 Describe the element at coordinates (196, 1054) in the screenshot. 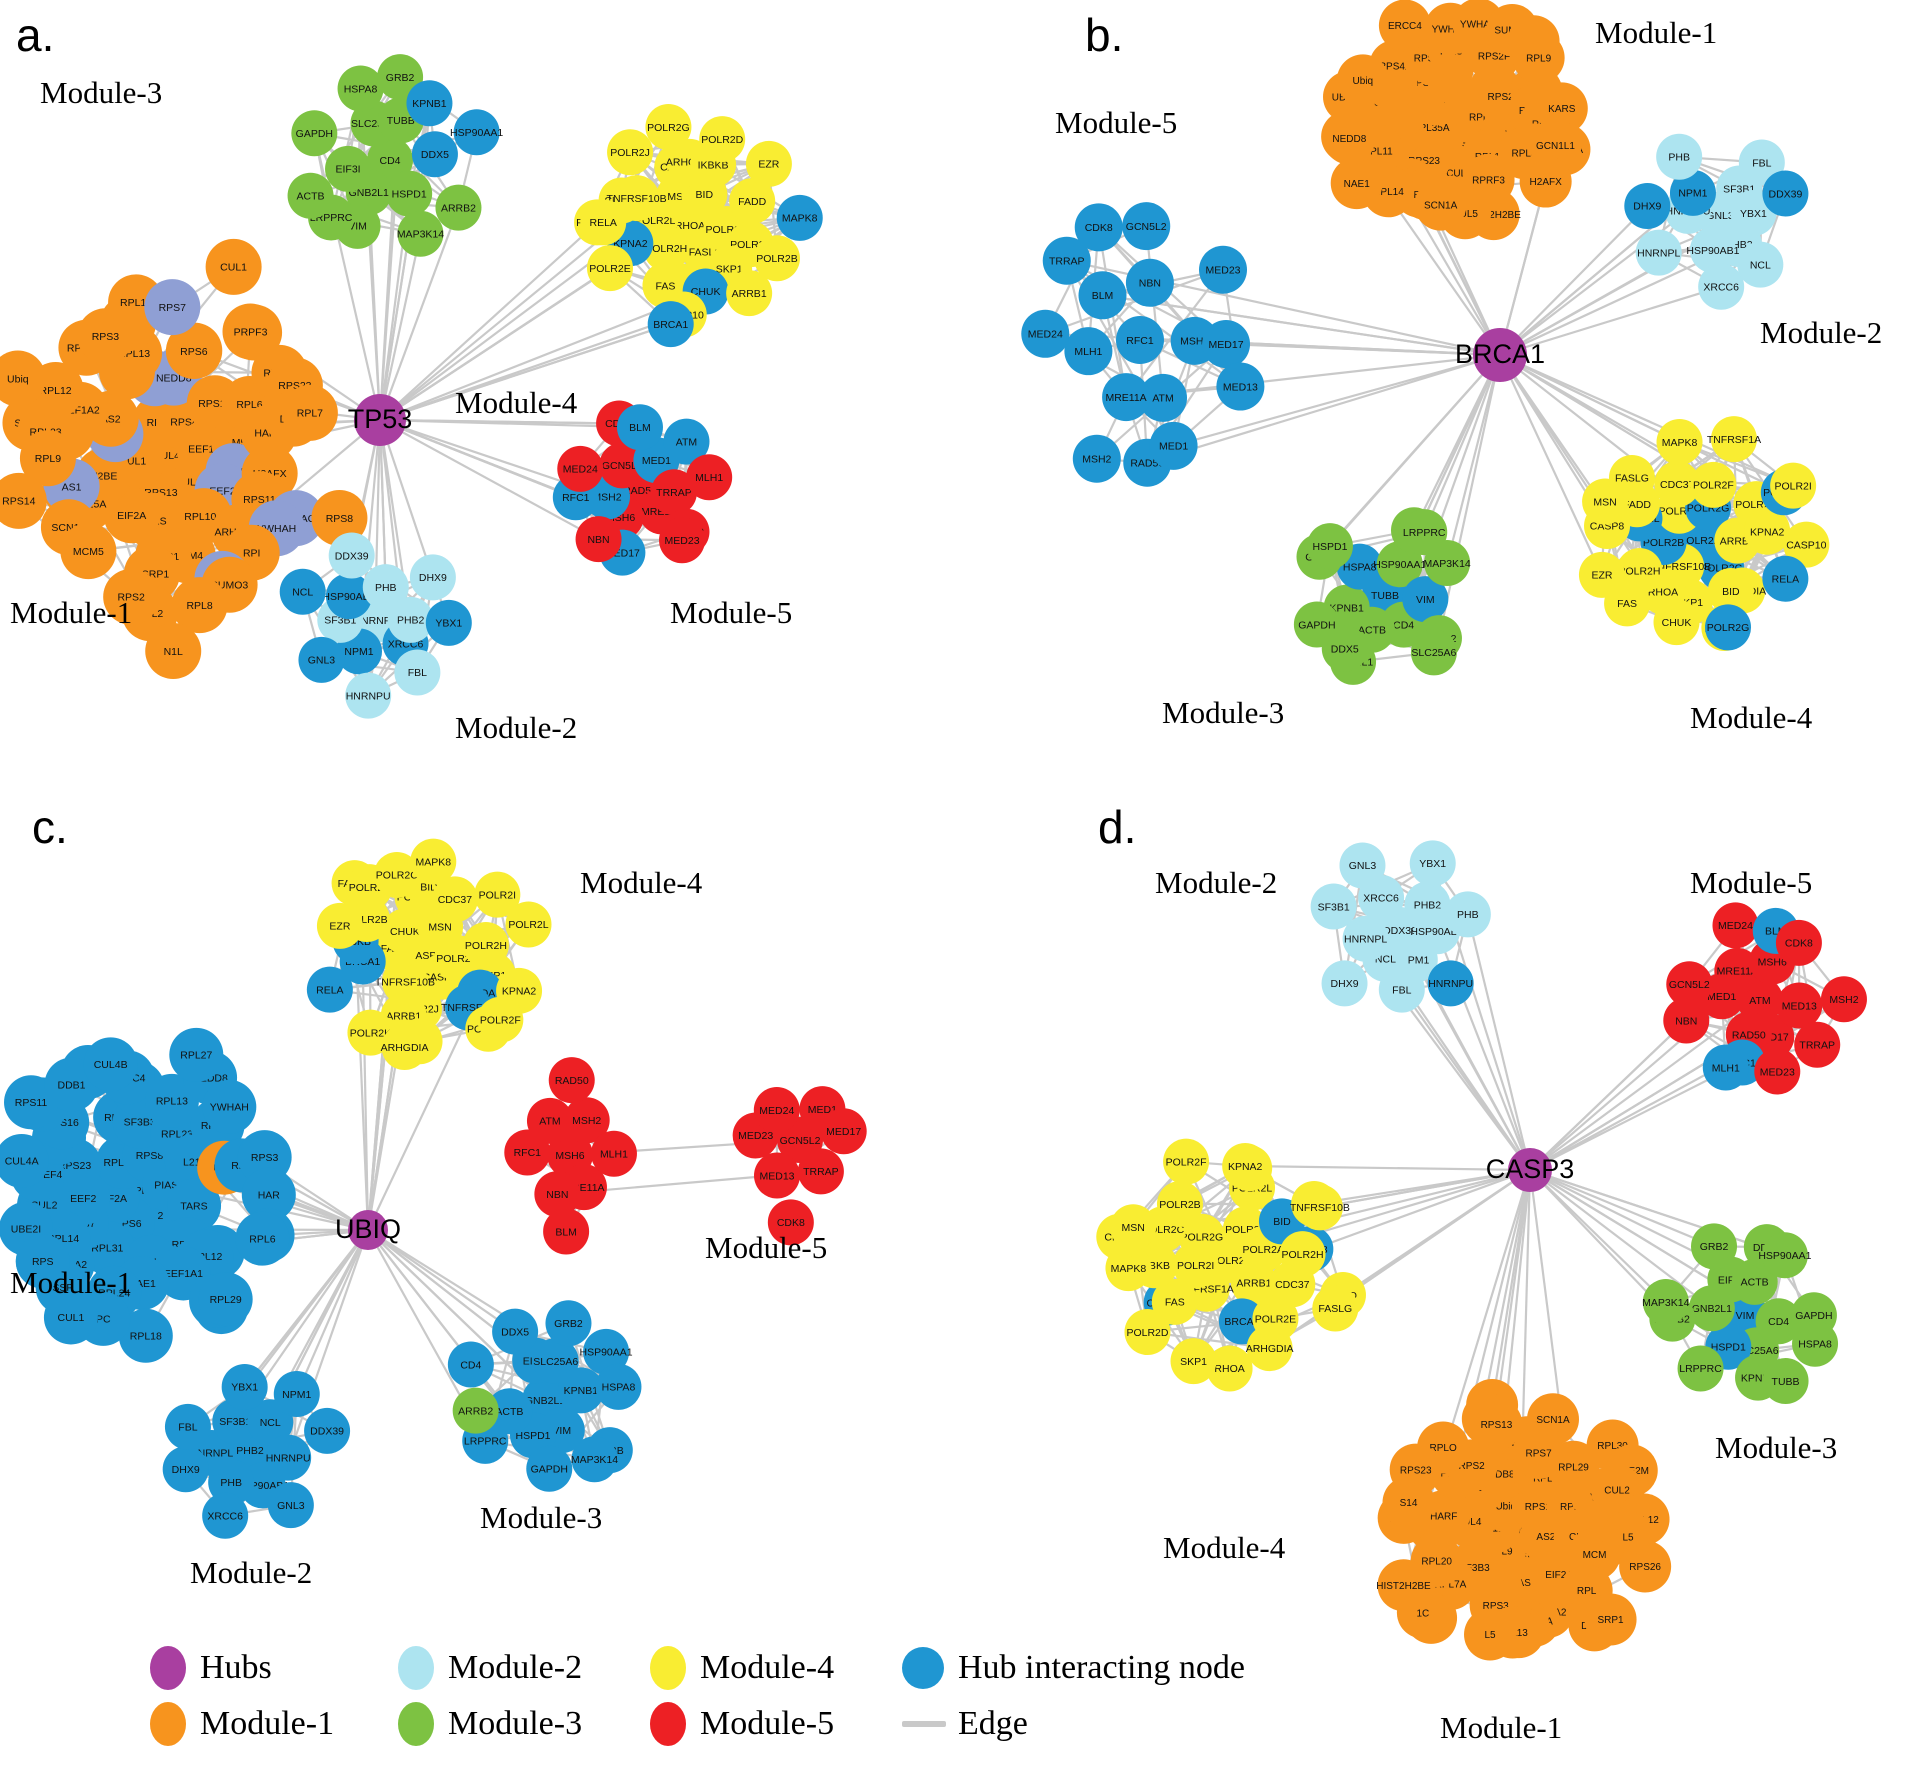

I see `network-node: RPL27` at that location.